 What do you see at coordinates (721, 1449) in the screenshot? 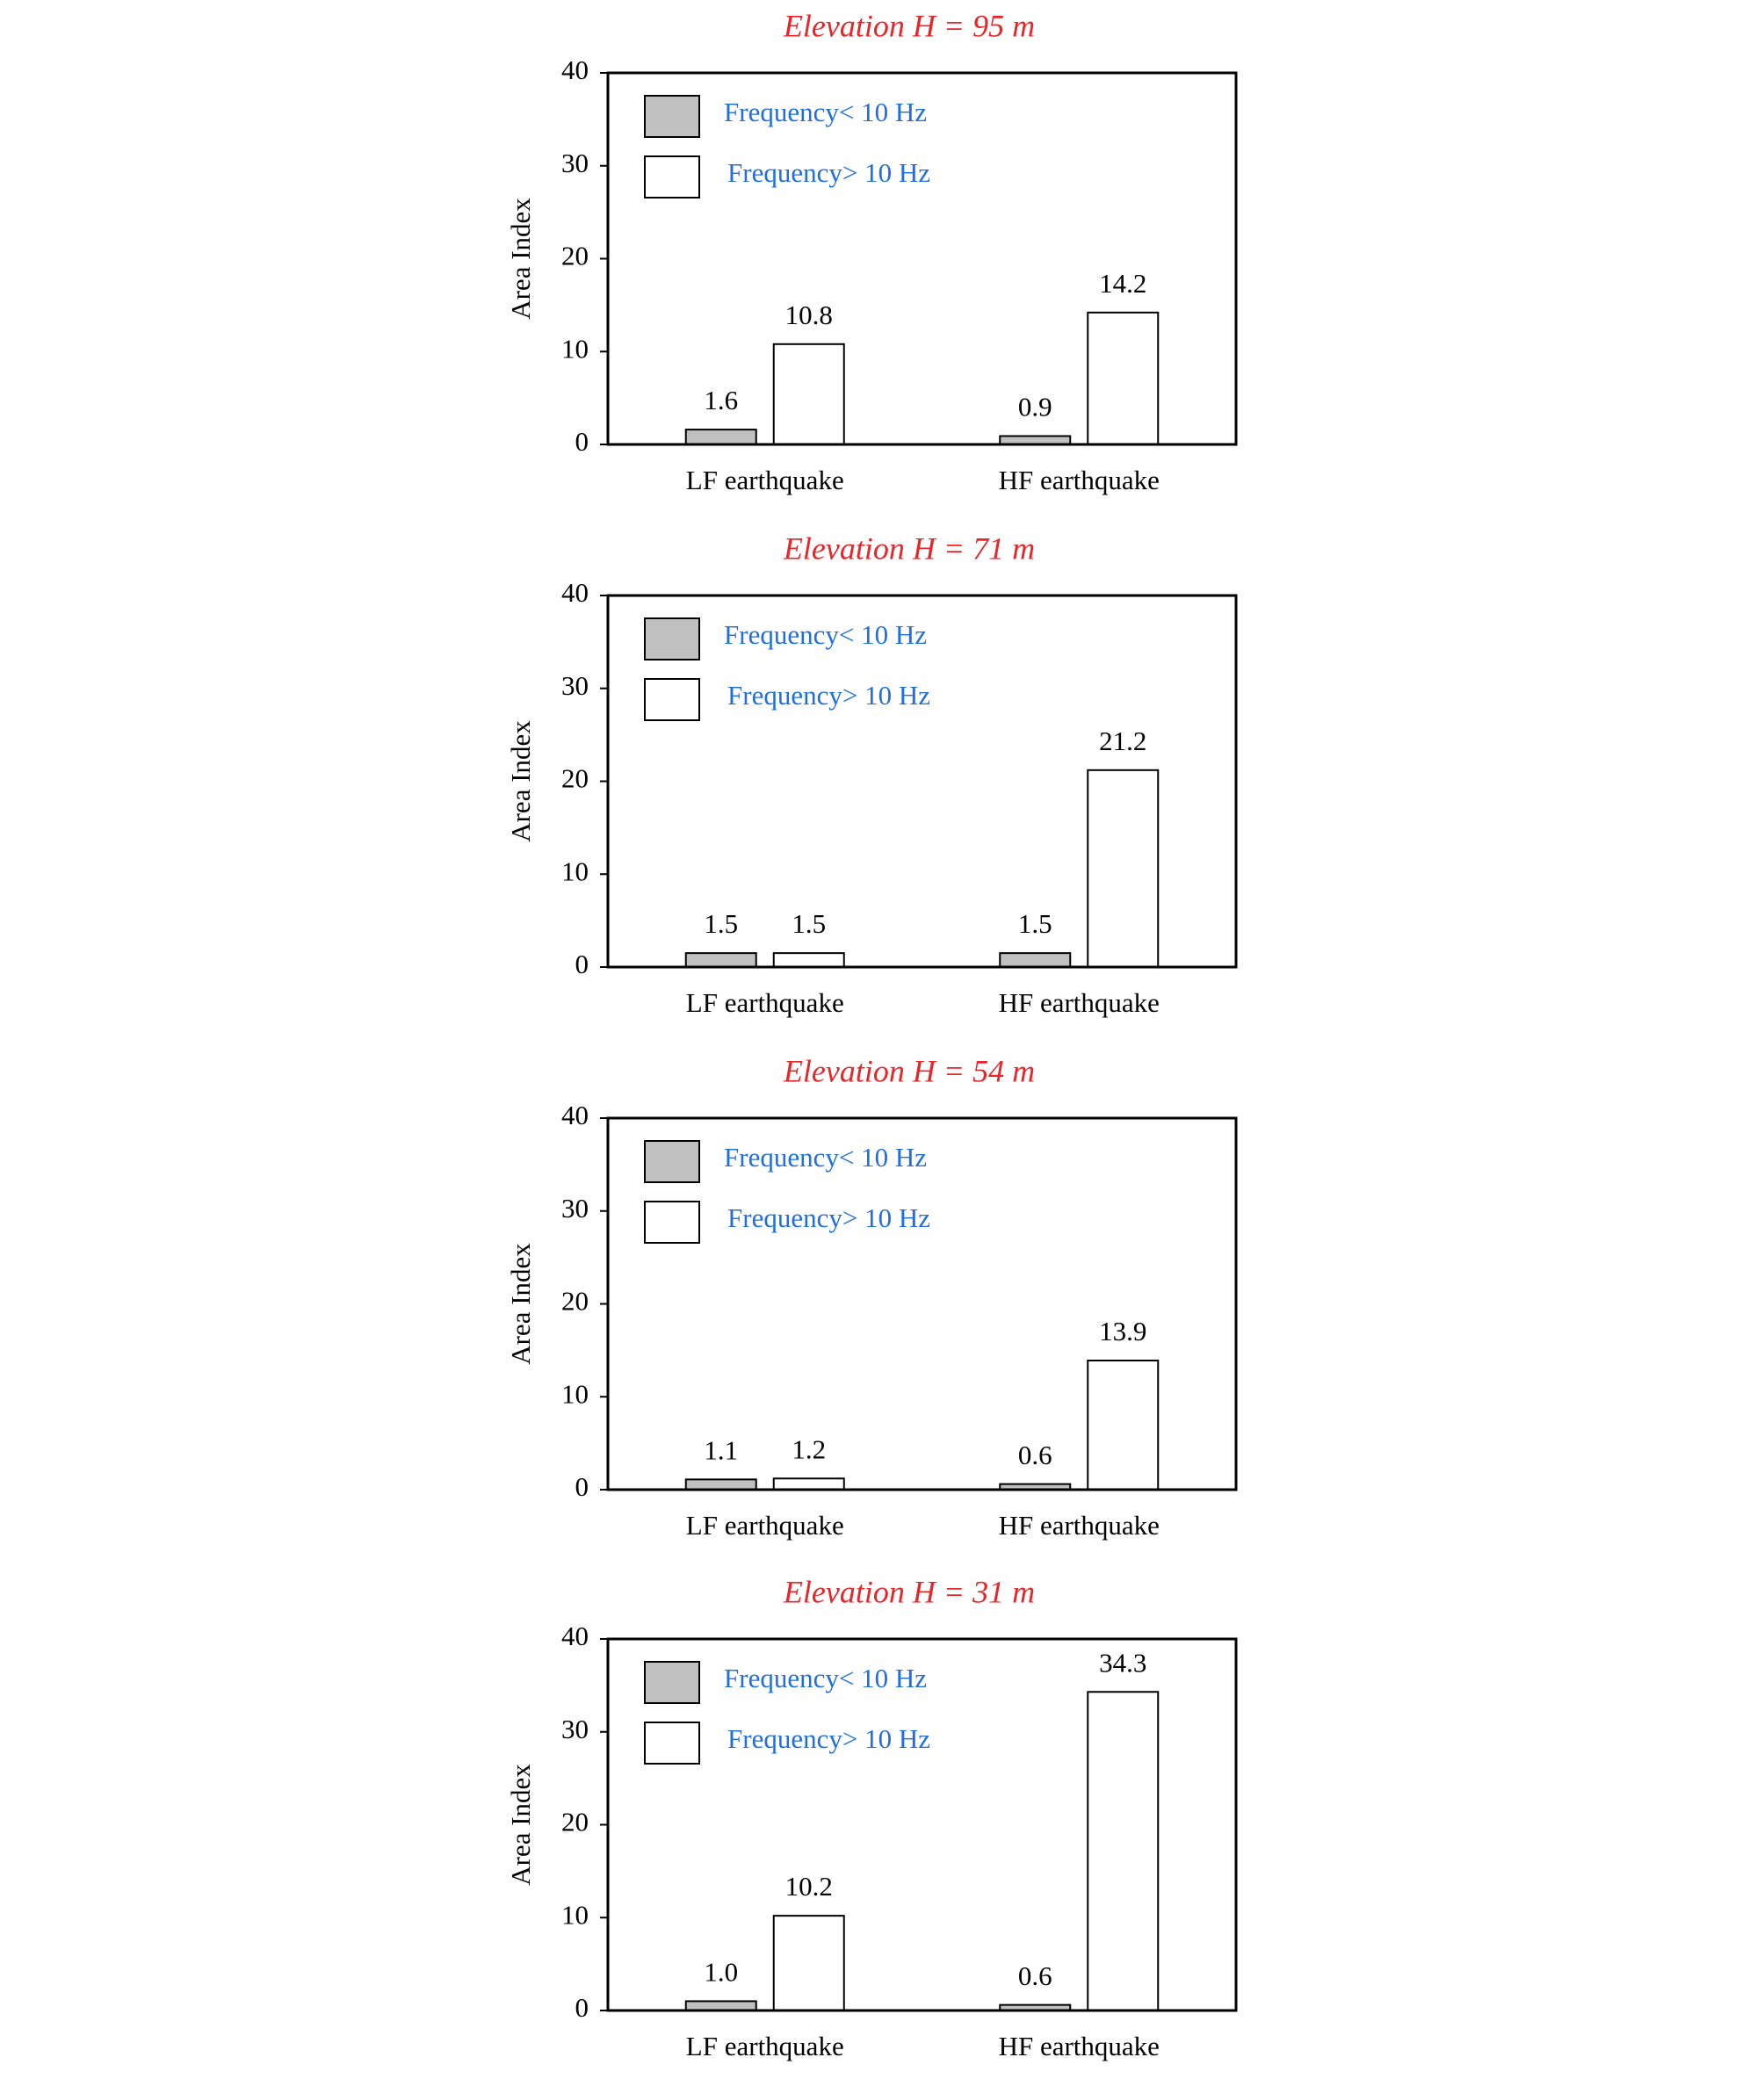
I see `data-label: 1.1` at bounding box center [721, 1449].